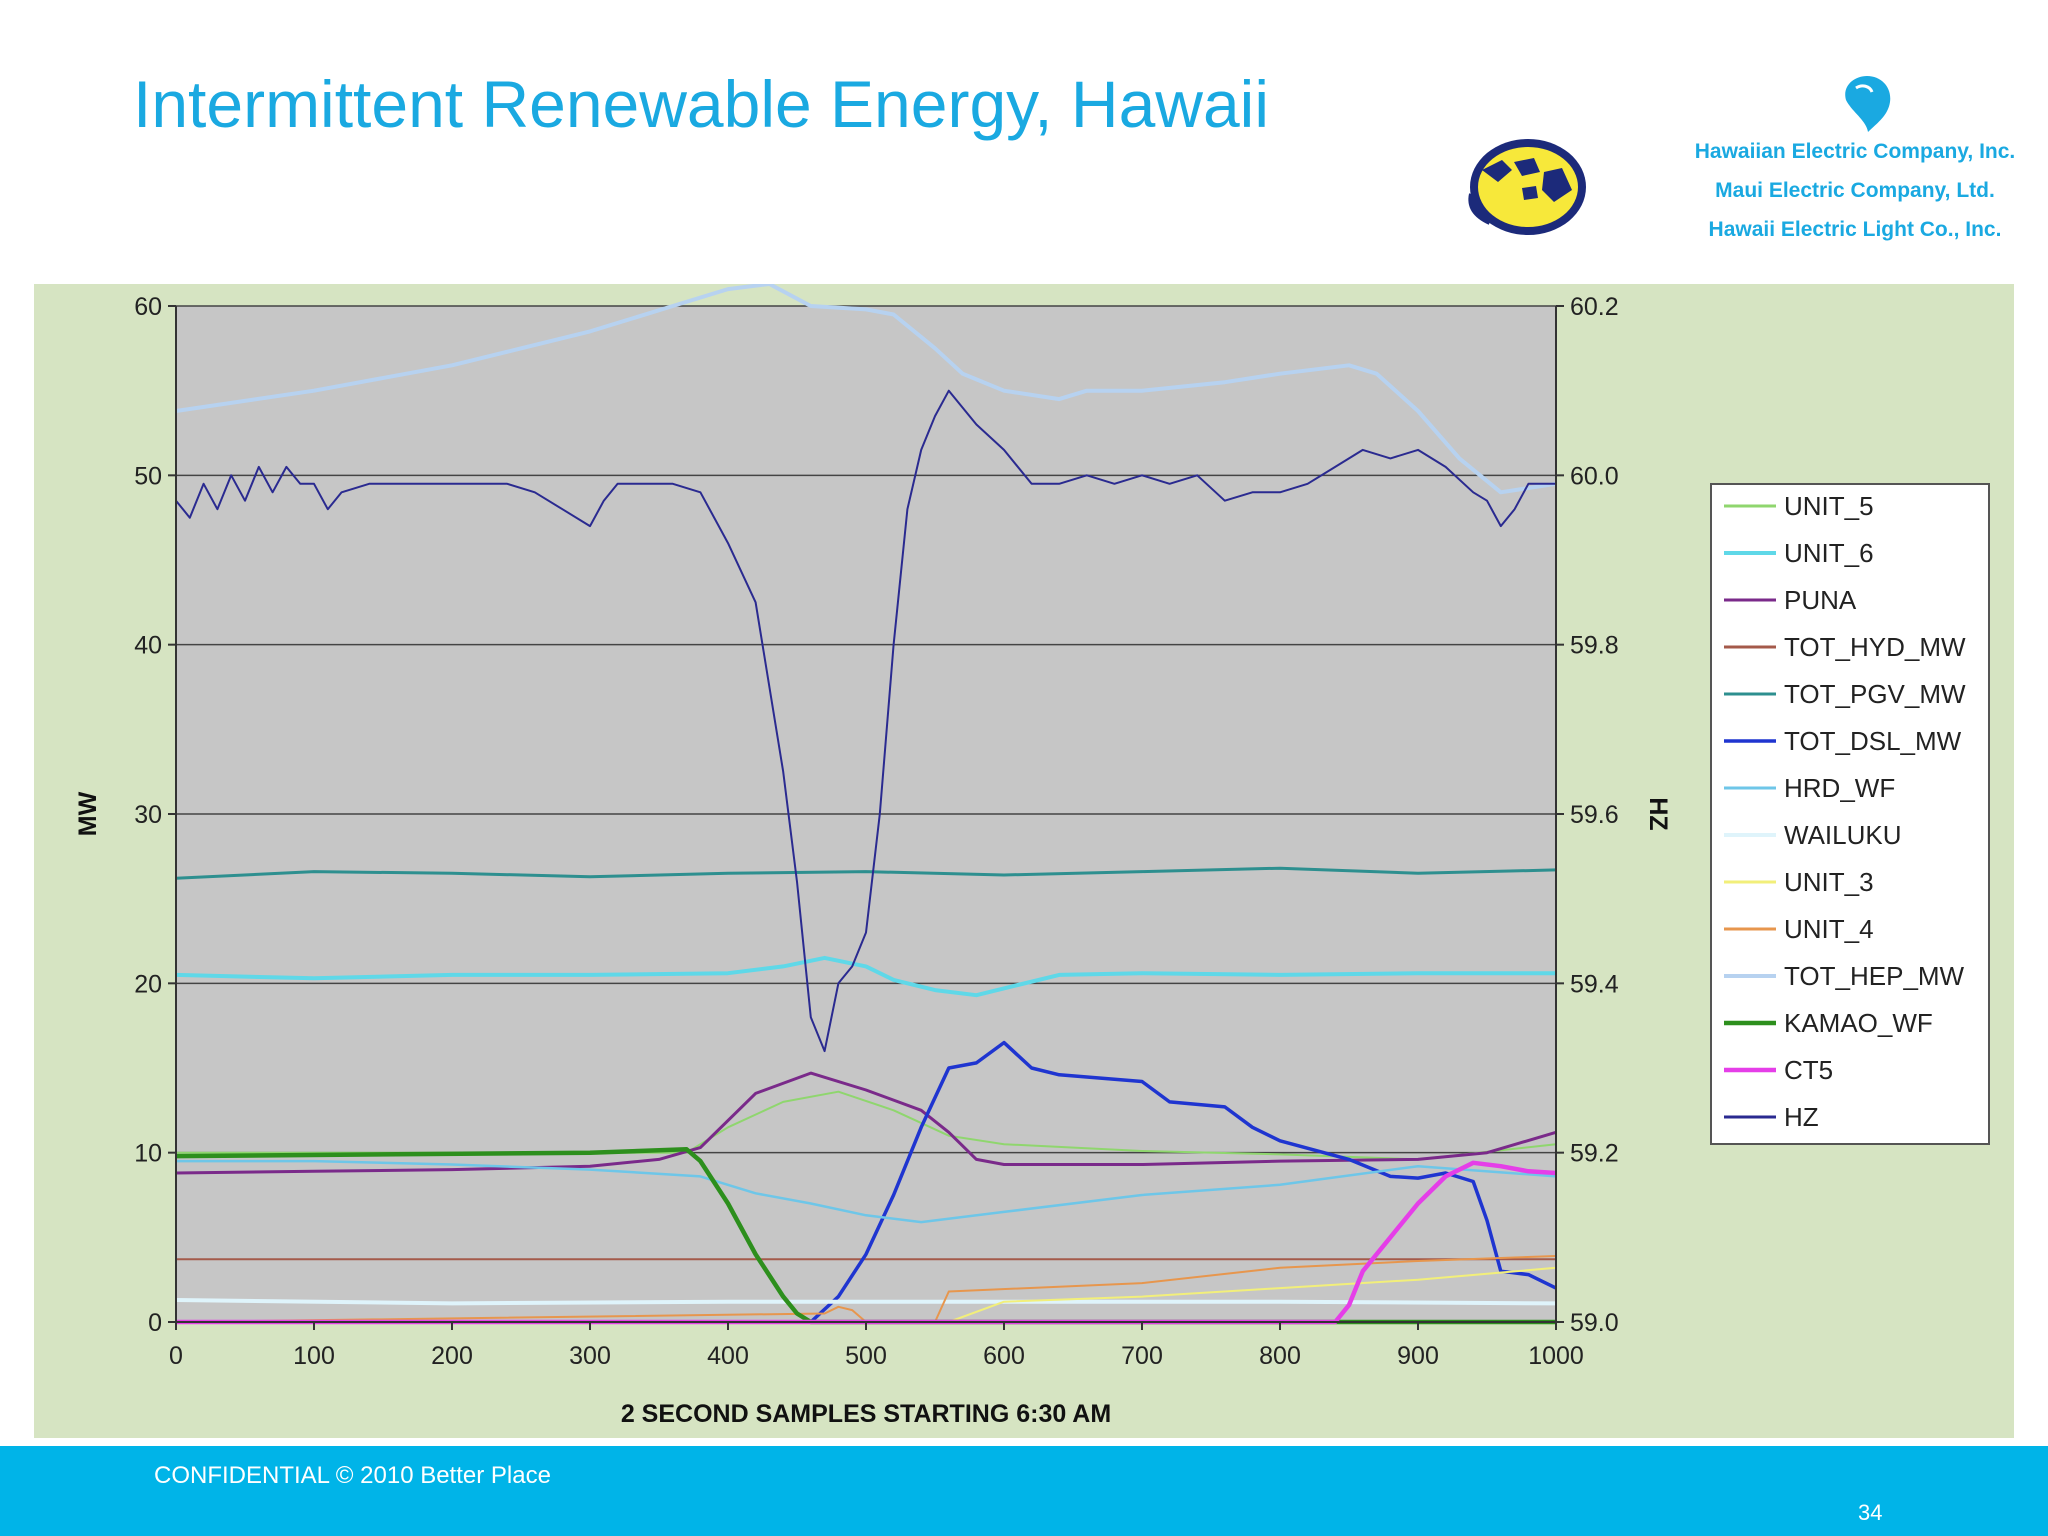  What do you see at coordinates (866, 1414) in the screenshot?
I see `x-axis-title: 2 SECOND SAMPLES STARTING 6:30 AM` at bounding box center [866, 1414].